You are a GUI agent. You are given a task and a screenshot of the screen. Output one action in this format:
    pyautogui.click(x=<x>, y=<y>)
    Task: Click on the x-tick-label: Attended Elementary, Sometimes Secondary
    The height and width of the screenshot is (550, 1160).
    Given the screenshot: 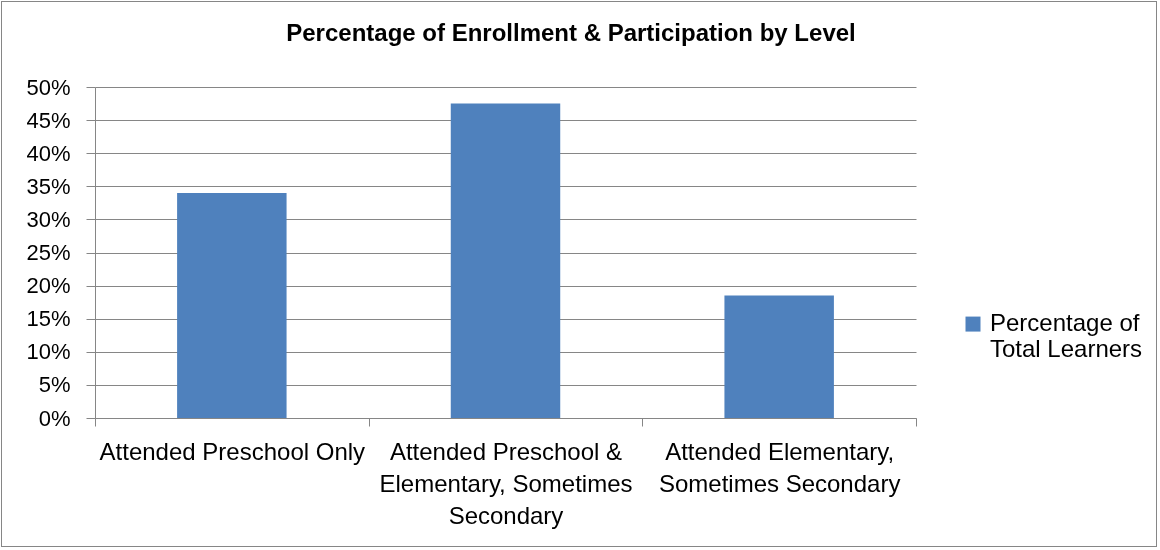 What is the action you would take?
    pyautogui.click(x=779, y=467)
    